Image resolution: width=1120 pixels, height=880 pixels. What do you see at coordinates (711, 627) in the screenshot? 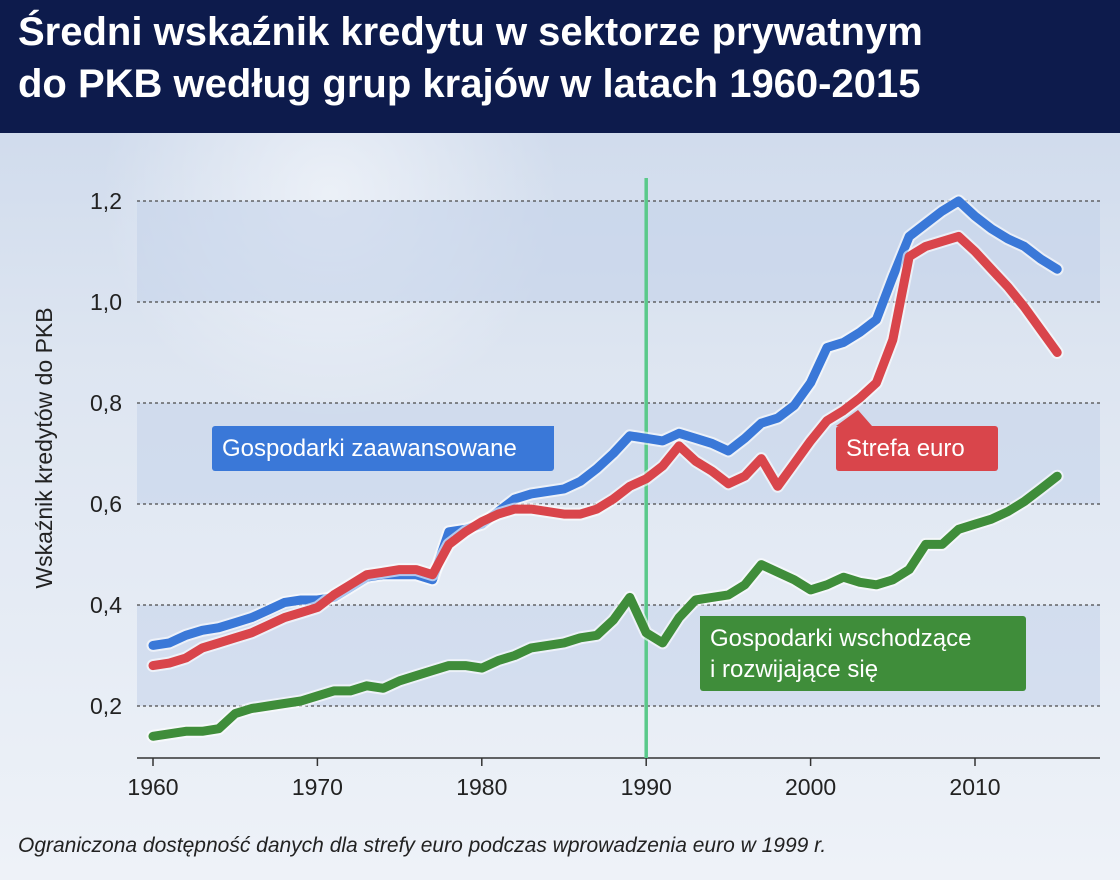
I see `label-emerging-pointer` at bounding box center [711, 627].